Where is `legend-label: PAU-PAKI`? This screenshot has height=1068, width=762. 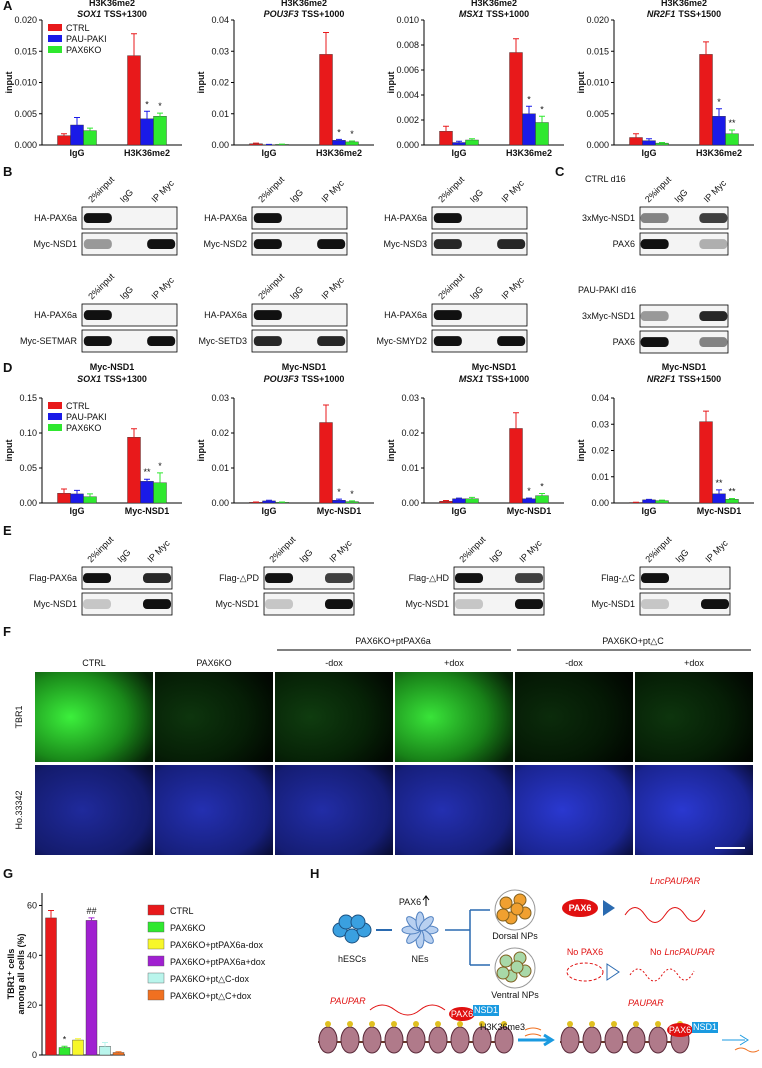 legend-label: PAU-PAKI is located at coordinates (86, 417).